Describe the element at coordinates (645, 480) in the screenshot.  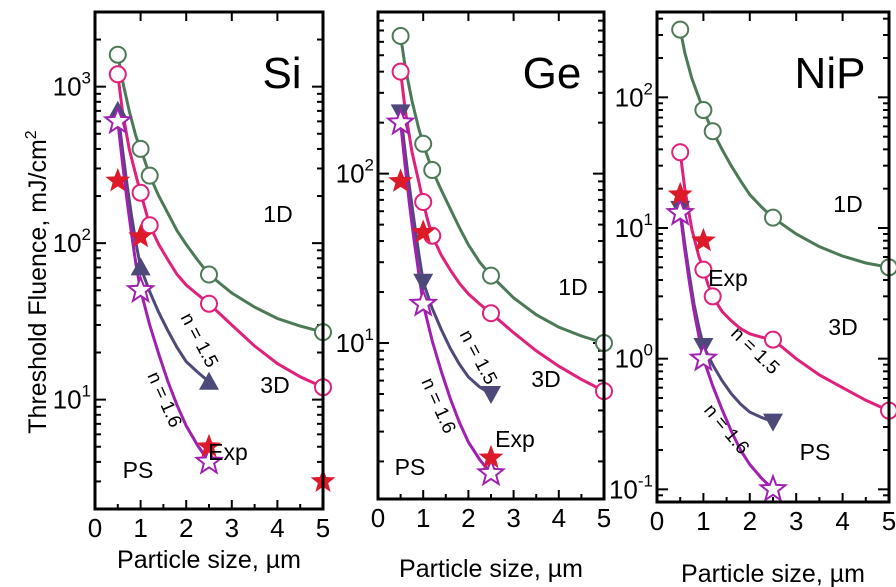
I see `y-tick-label-exp: -1` at that location.